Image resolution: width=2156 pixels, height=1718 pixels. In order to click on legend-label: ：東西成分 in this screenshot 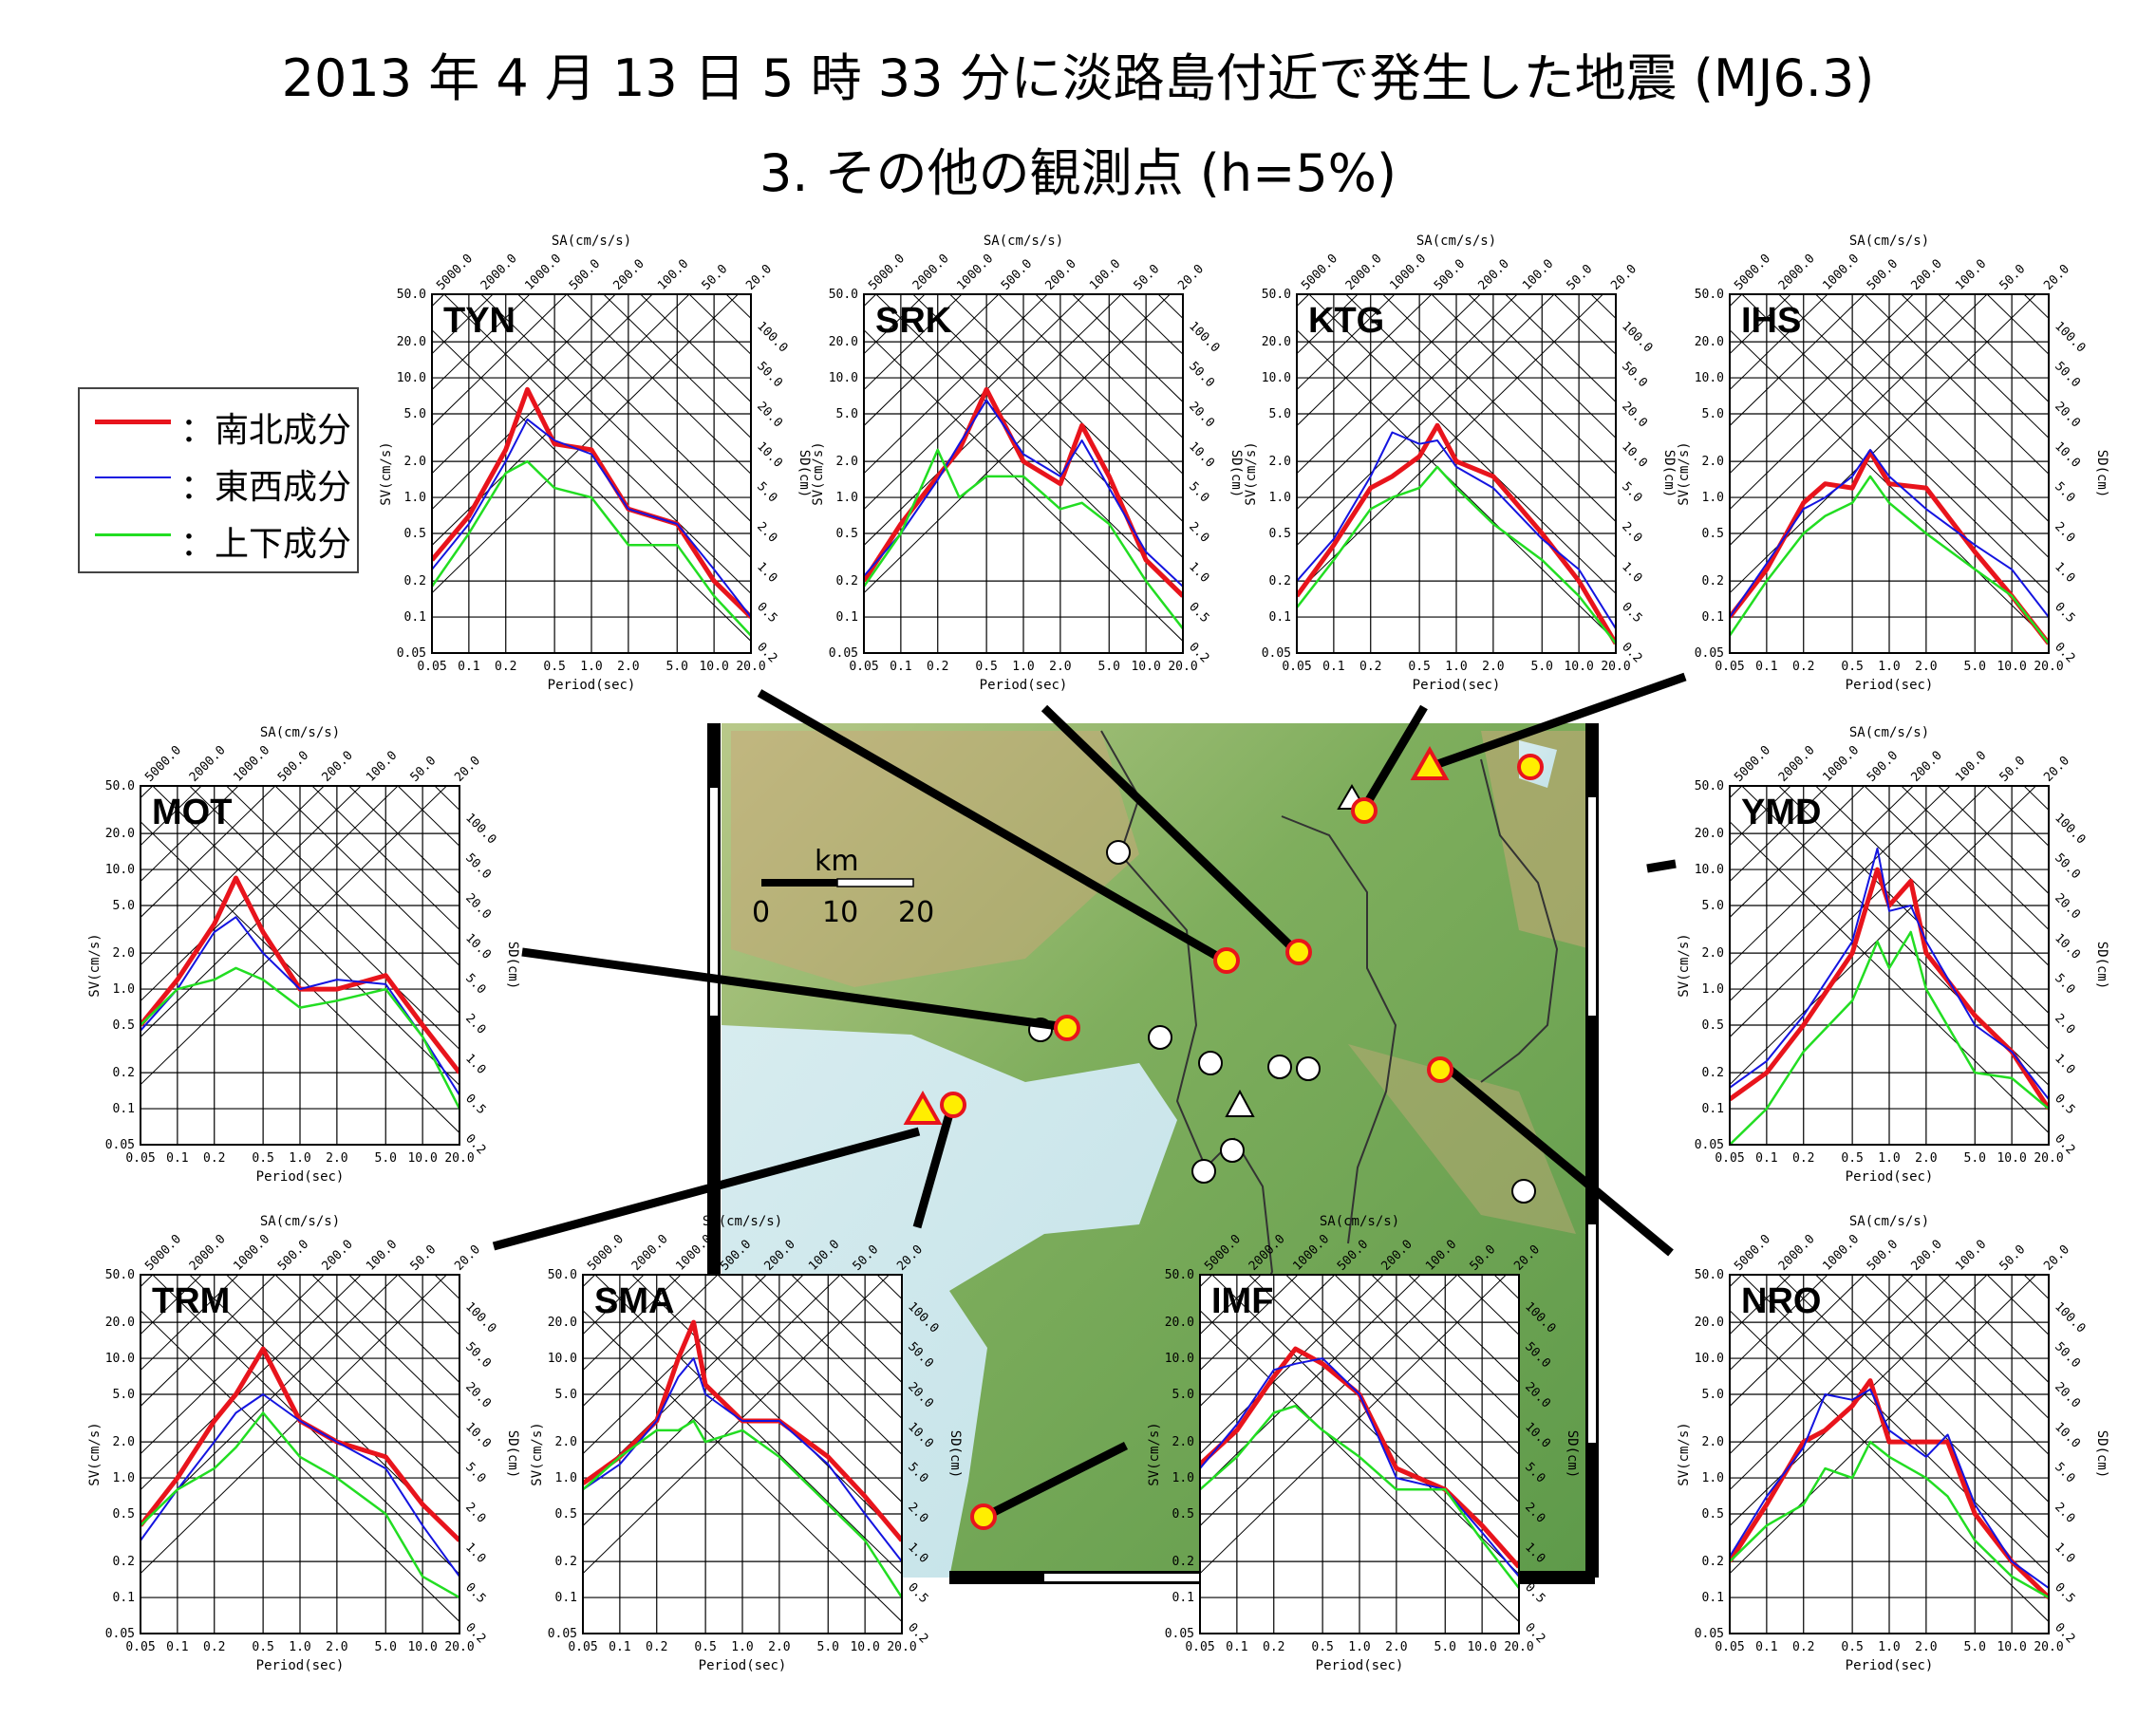, I will do `click(266, 487)`.